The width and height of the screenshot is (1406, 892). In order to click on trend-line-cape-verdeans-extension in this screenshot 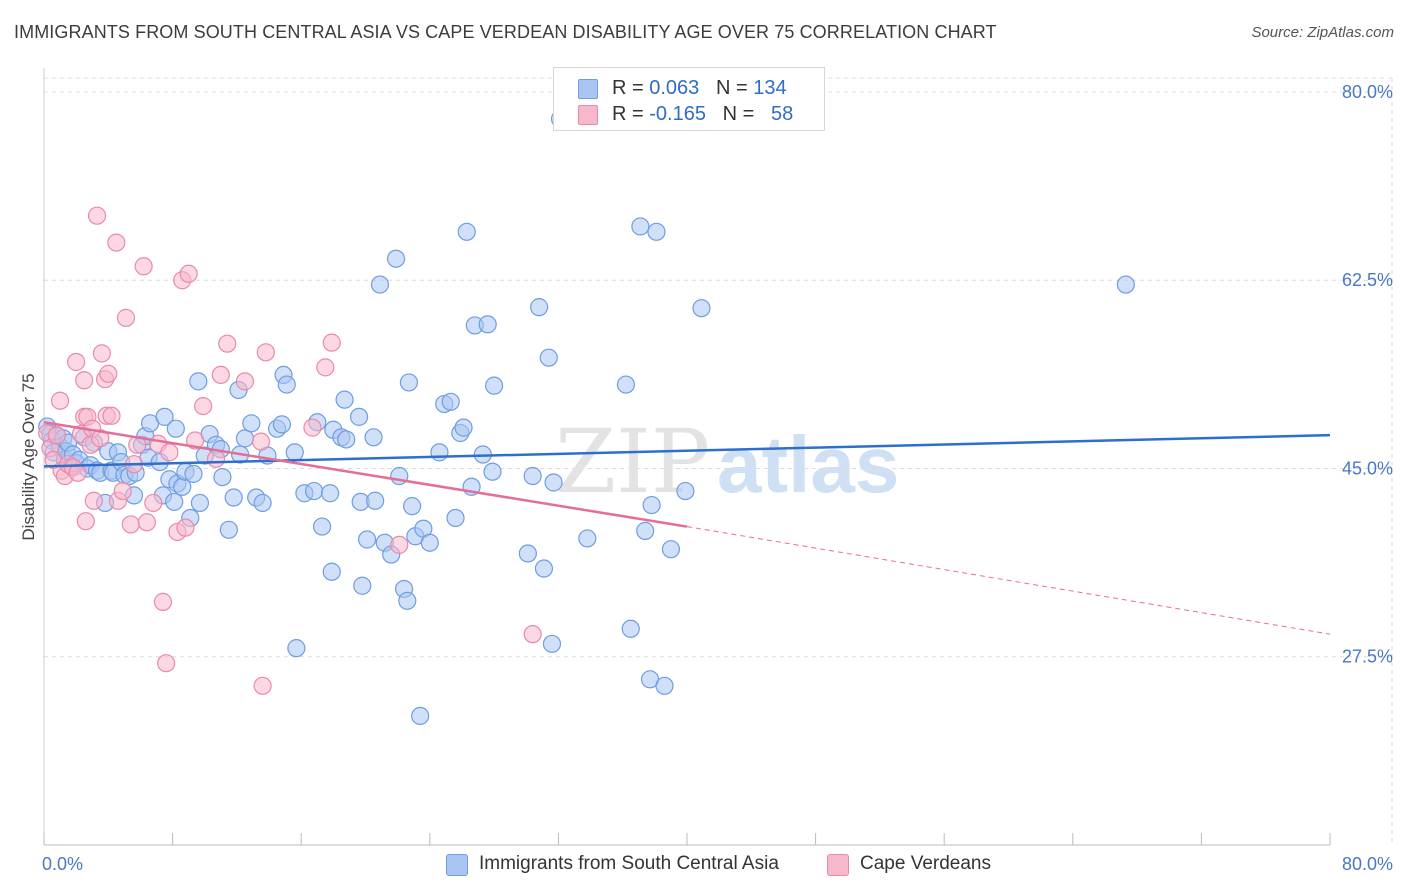, I will do `click(1008, 580)`.